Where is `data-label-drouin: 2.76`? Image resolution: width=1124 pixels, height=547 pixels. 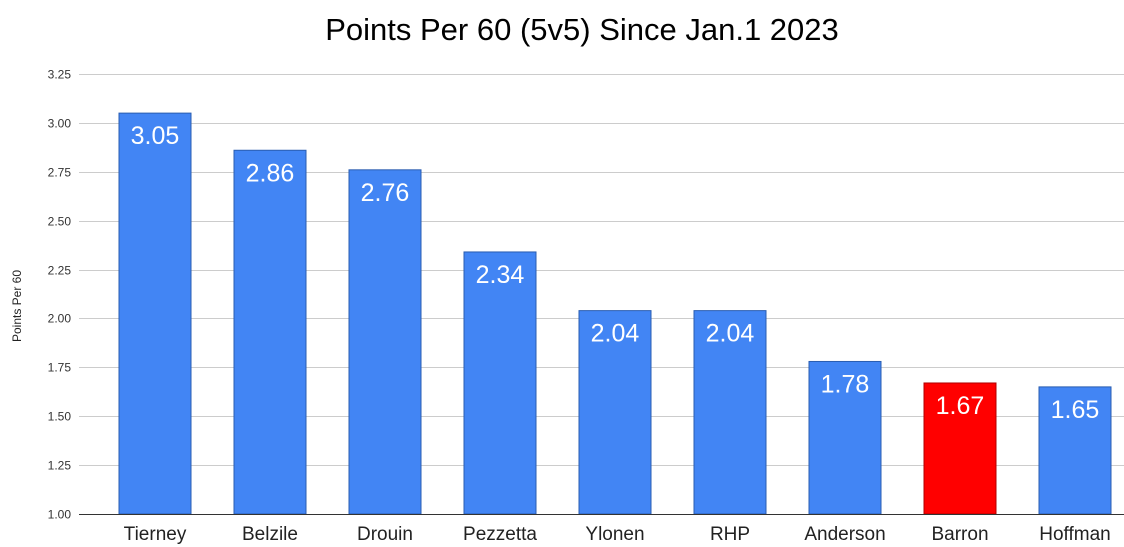 data-label-drouin: 2.76 is located at coordinates (385, 193).